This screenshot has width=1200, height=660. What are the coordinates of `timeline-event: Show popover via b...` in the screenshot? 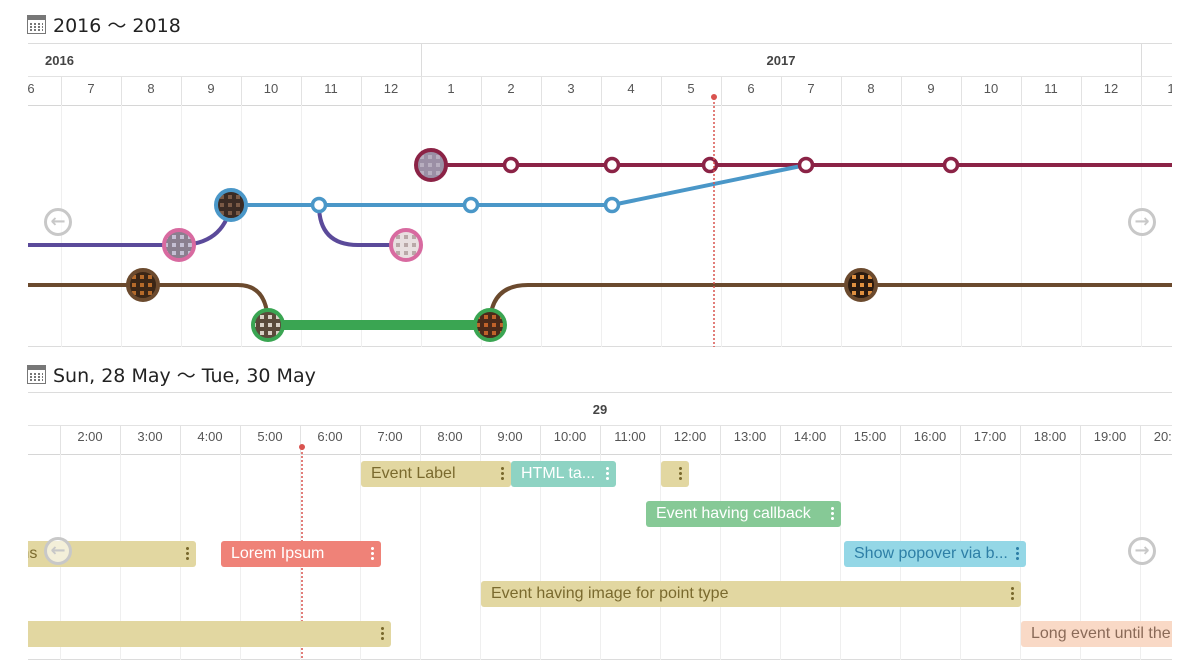 It's located at (935, 554).